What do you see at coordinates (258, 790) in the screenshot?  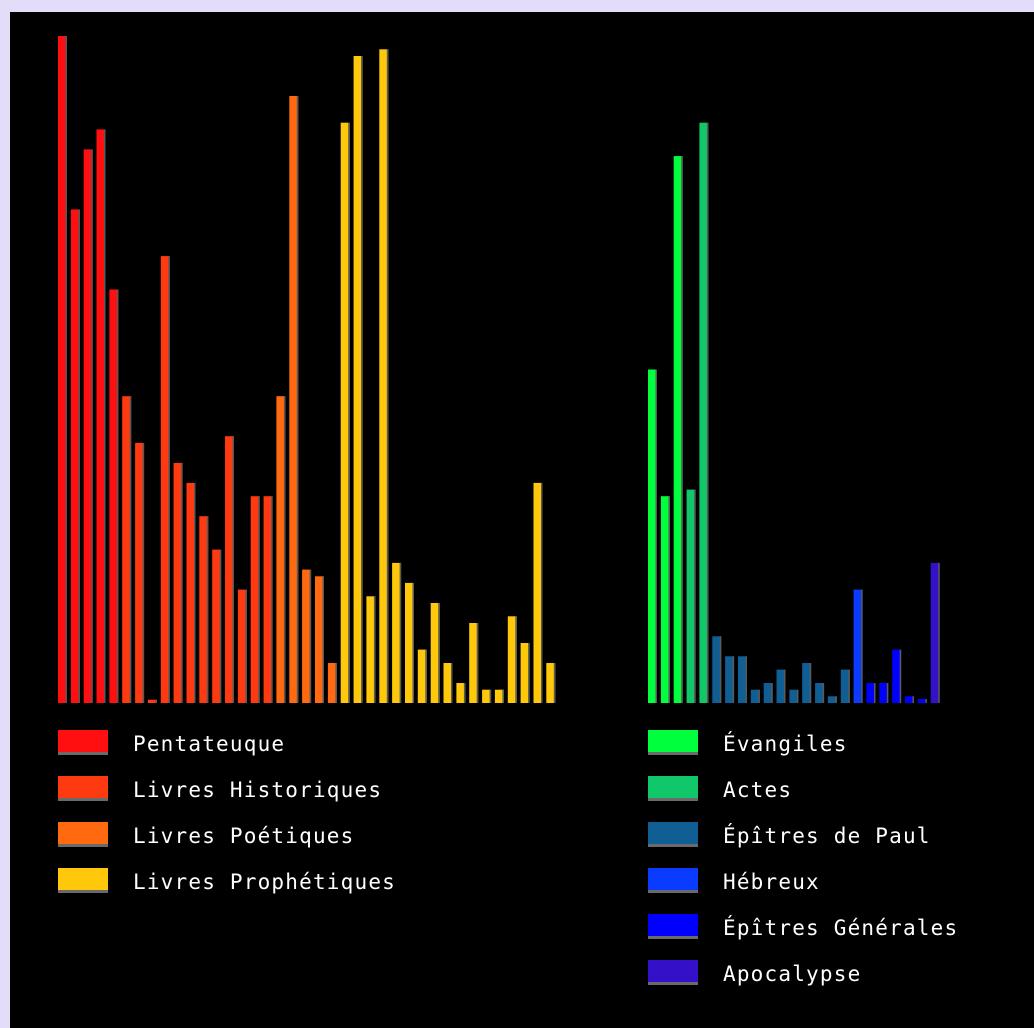 I see `legend-item: Livres Historiques` at bounding box center [258, 790].